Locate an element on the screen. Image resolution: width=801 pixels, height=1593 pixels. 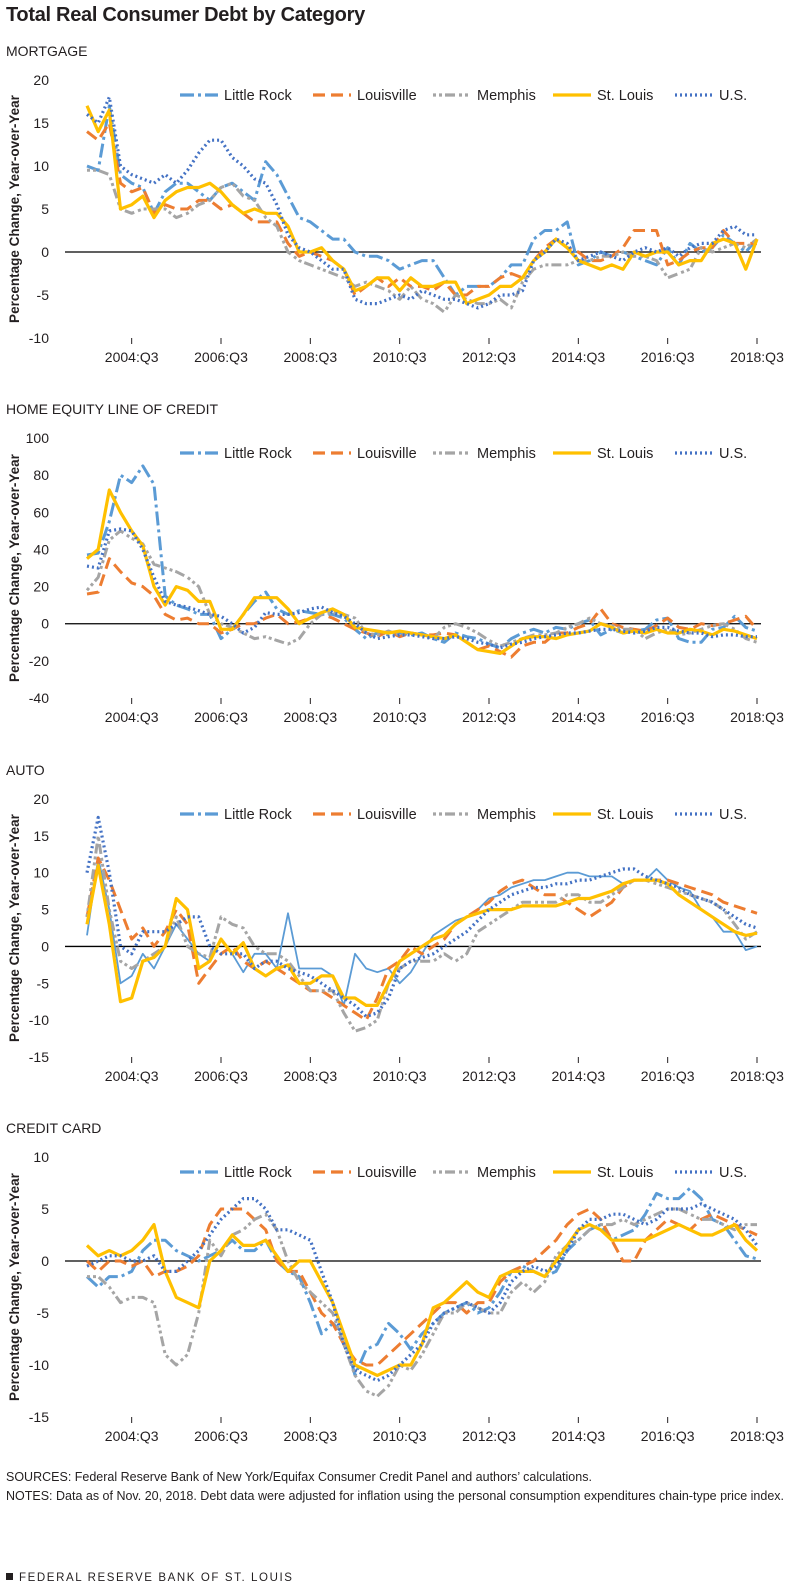
y-tick-label: 40 is located at coordinates (41, 549).